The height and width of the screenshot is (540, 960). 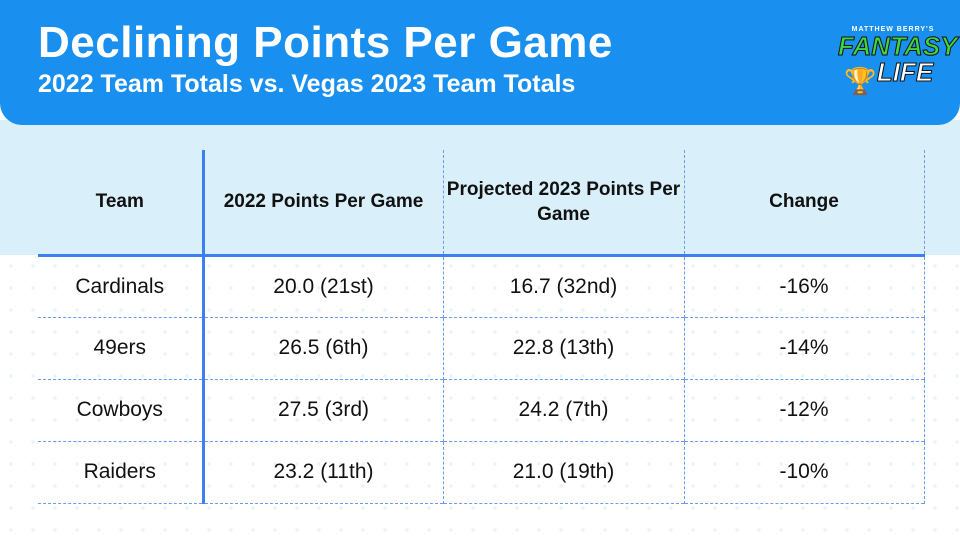 What do you see at coordinates (563, 410) in the screenshot?
I see `ppg-2023-cell: 24.2 (7th)` at bounding box center [563, 410].